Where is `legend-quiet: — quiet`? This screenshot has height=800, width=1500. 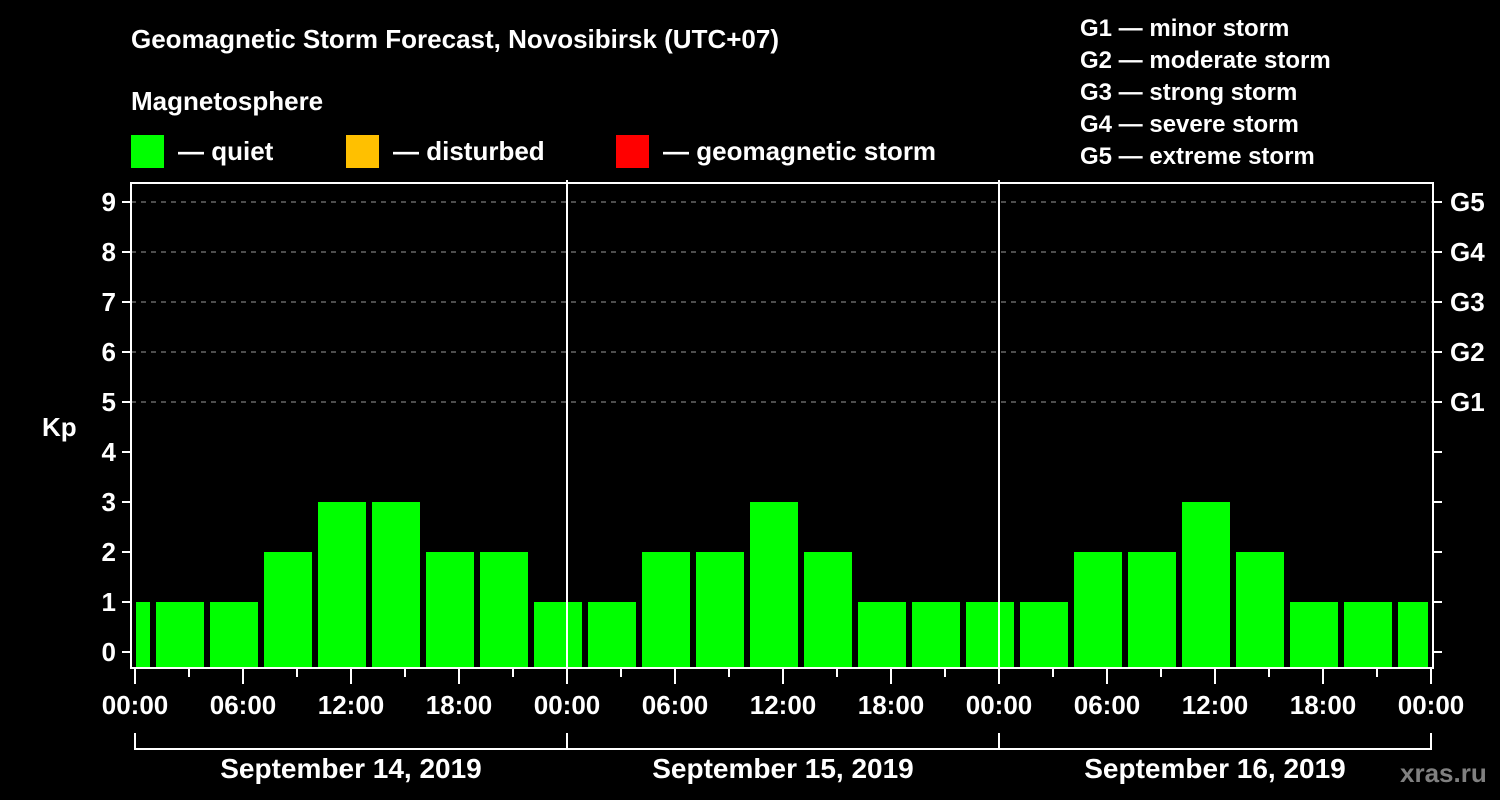
legend-quiet: — quiet is located at coordinates (202, 151).